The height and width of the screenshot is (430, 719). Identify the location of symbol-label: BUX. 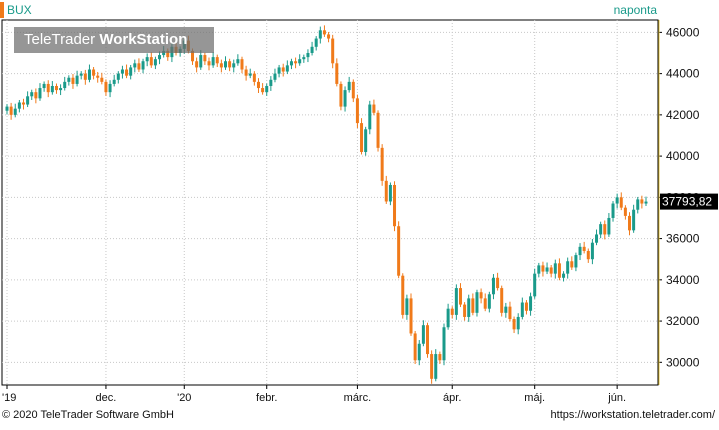
(19, 10).